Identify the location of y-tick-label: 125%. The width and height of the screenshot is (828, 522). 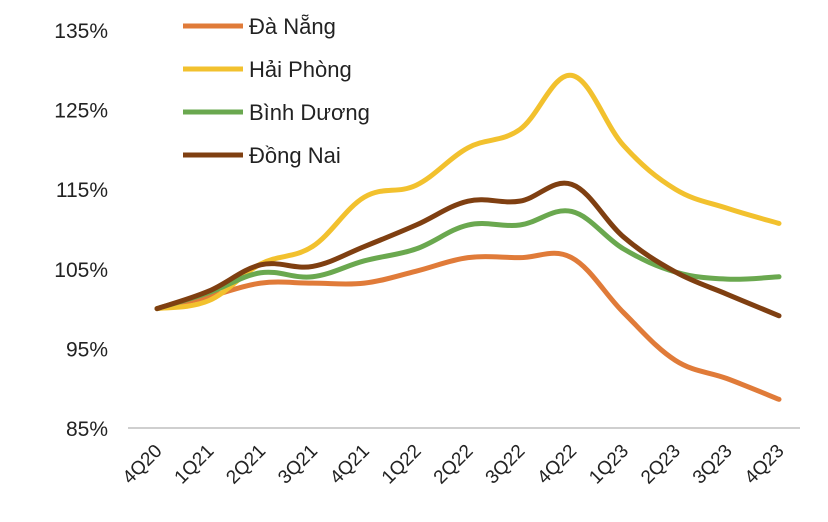
(81, 111).